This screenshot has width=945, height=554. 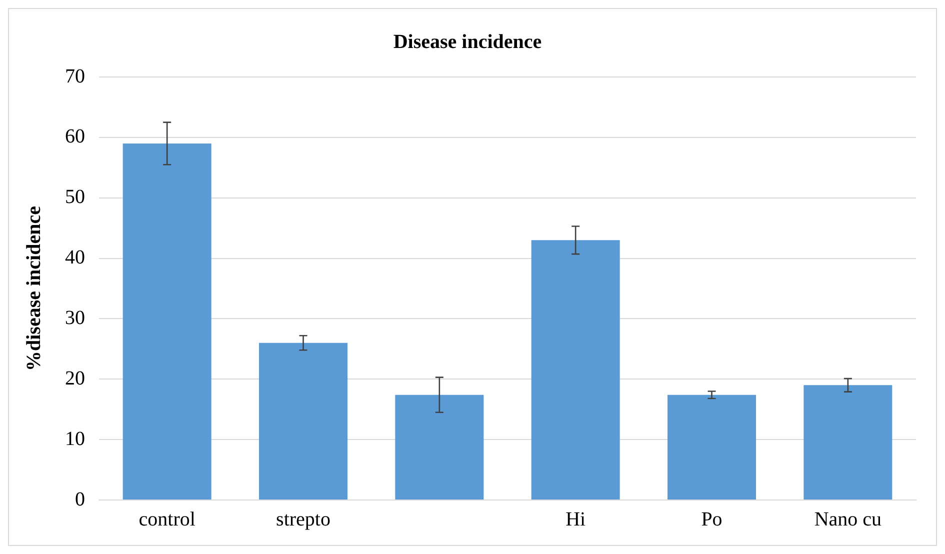 I want to click on y-axis-title: %disease incidence, so click(x=34, y=288).